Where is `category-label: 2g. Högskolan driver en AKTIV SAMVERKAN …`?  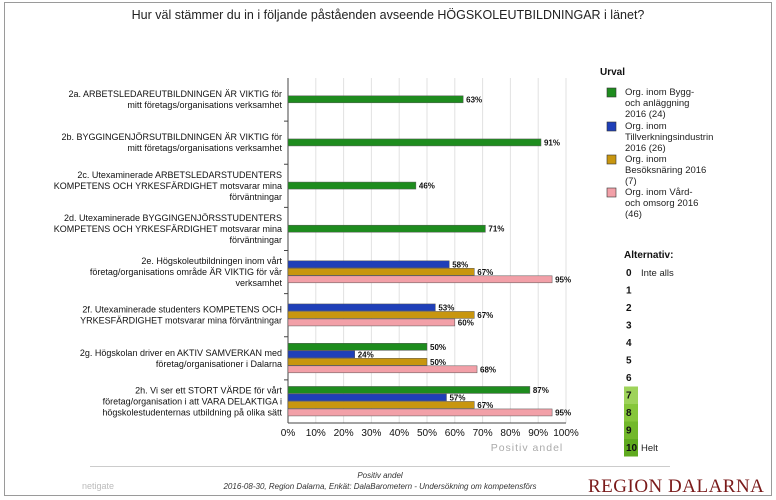
category-label: 2g. Högskolan driver en AKTIV SAMVERKAN … is located at coordinates (181, 353).